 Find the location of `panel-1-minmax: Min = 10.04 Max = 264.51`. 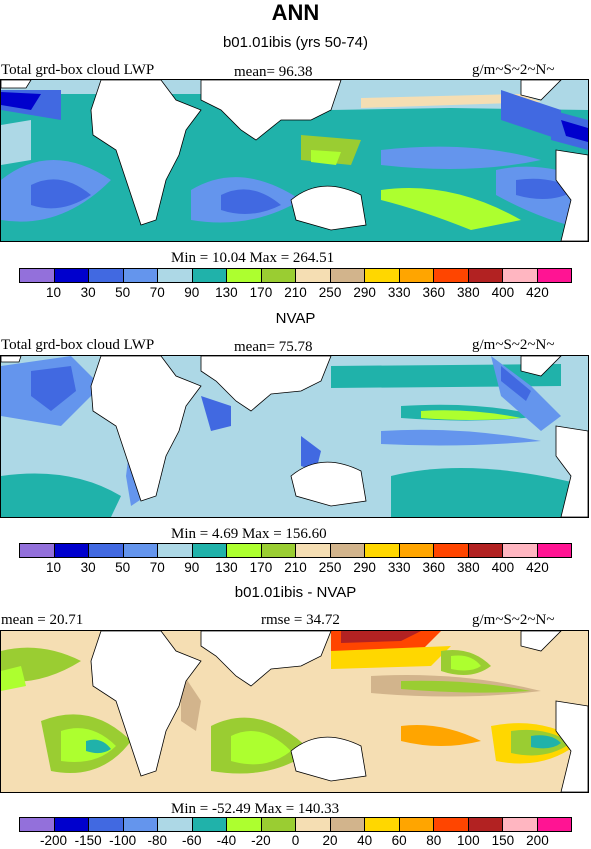

panel-1-minmax: Min = 10.04 Max = 264.51 is located at coordinates (253, 258).